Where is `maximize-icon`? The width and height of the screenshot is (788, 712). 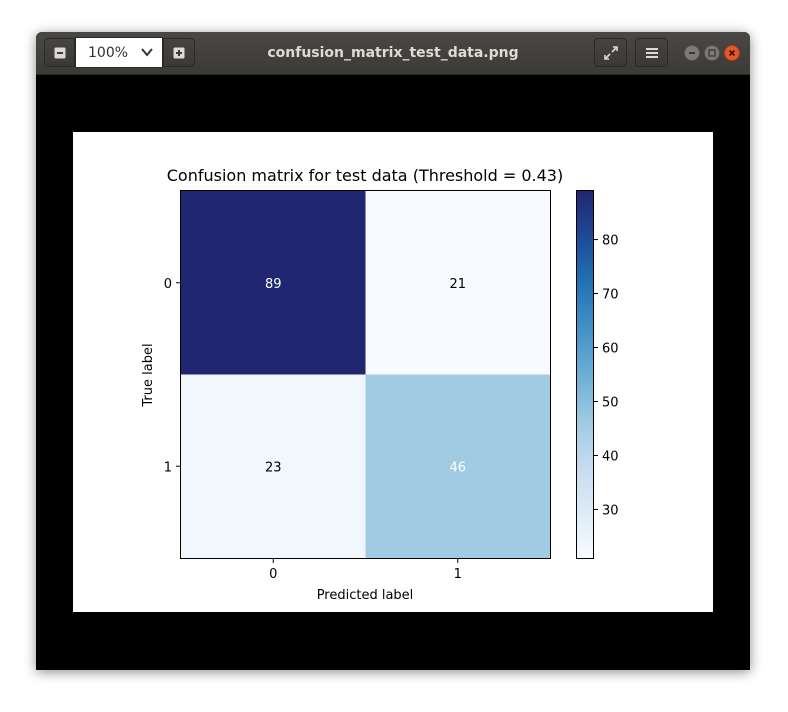 maximize-icon is located at coordinates (712, 53).